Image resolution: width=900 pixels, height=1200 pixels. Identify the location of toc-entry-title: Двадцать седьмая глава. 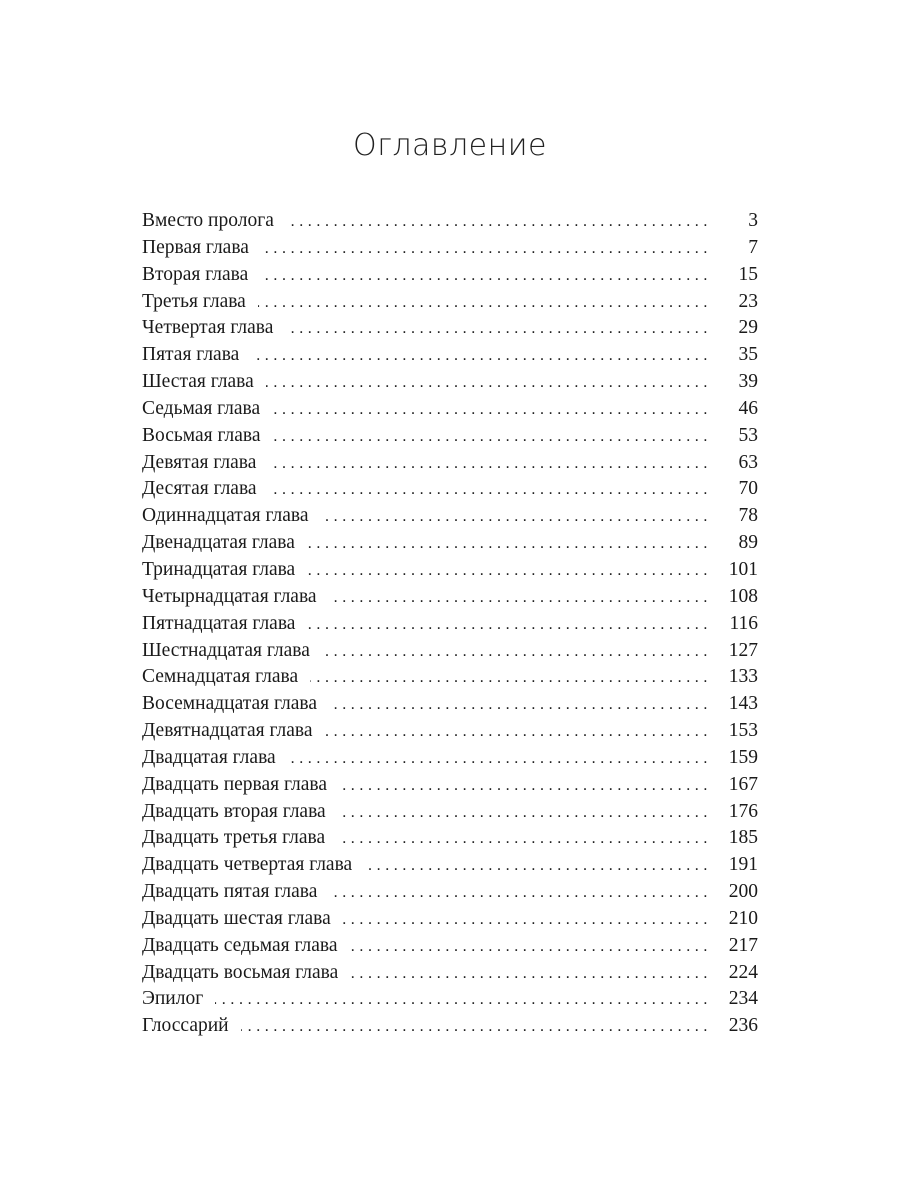
(240, 945).